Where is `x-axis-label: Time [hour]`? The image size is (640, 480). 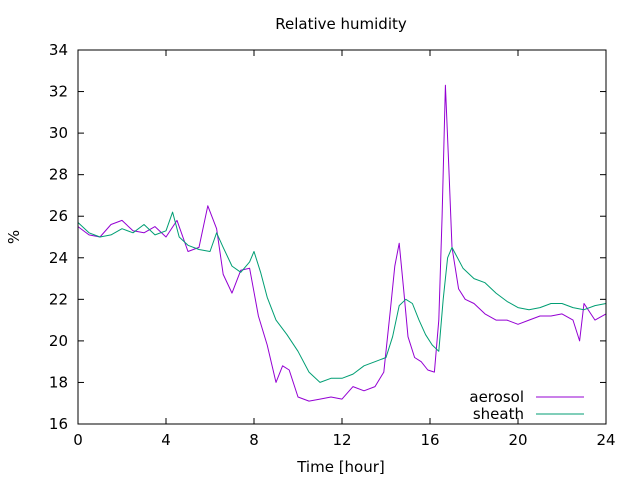 x-axis-label: Time [hour] is located at coordinates (340, 467).